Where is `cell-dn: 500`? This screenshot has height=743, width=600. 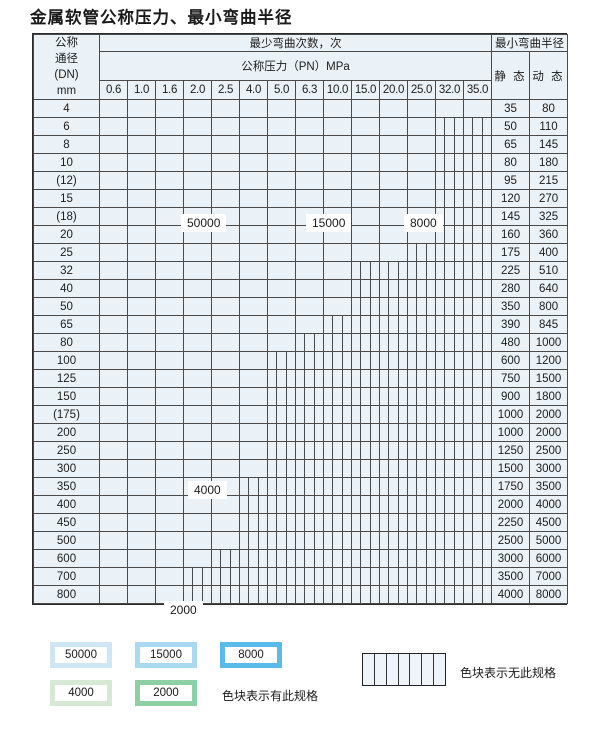 cell-dn: 500 is located at coordinates (66, 540).